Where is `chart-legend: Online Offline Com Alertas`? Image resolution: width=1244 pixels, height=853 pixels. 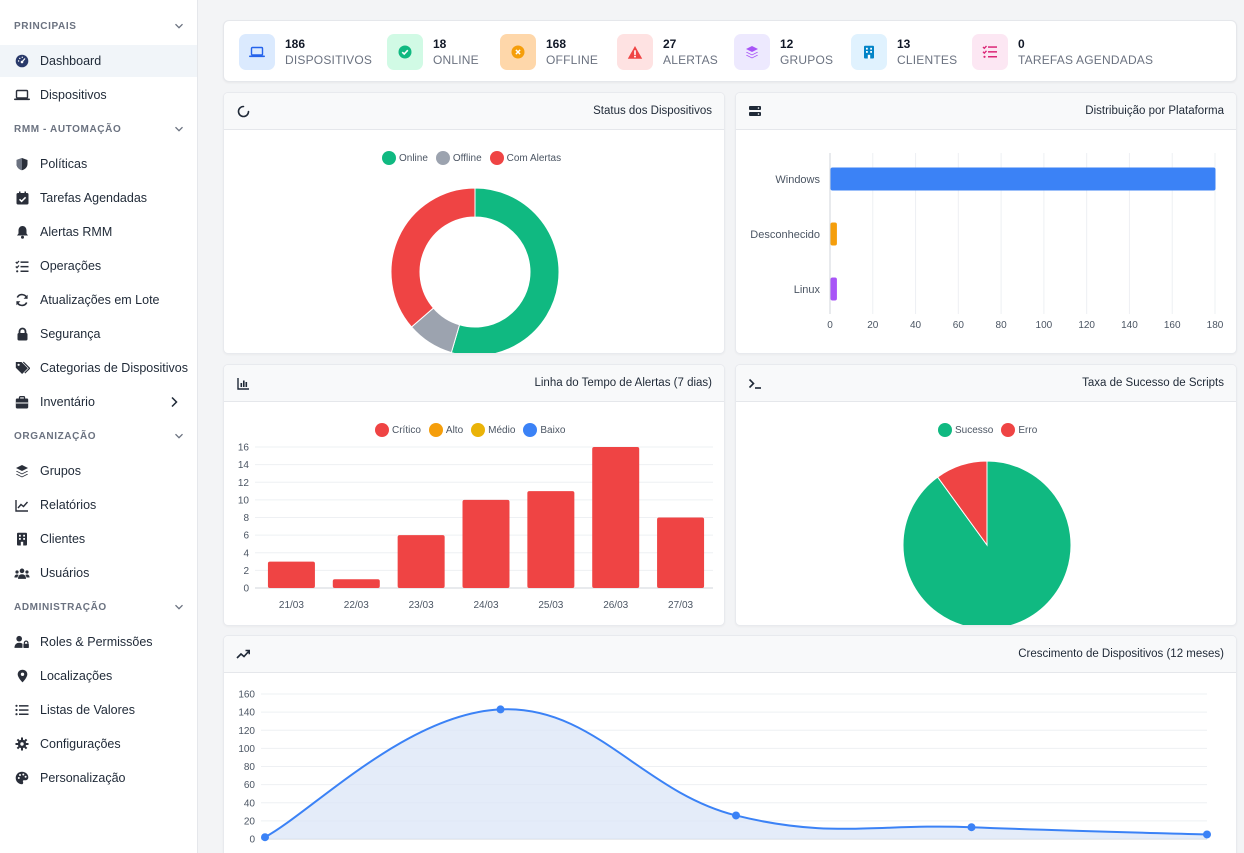 chart-legend: Online Offline Com Alertas is located at coordinates (475, 158).